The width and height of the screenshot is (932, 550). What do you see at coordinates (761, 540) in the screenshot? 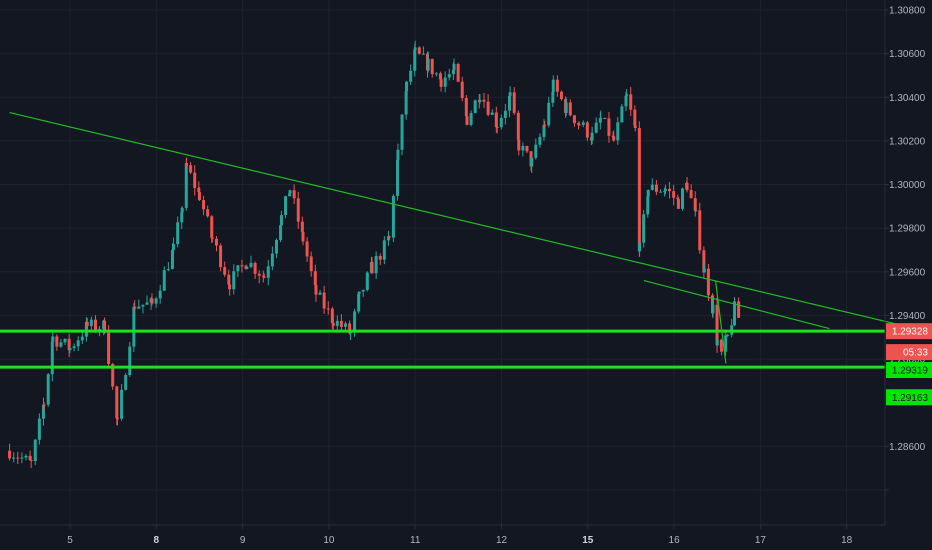
I see `x-tick-label: 17` at bounding box center [761, 540].